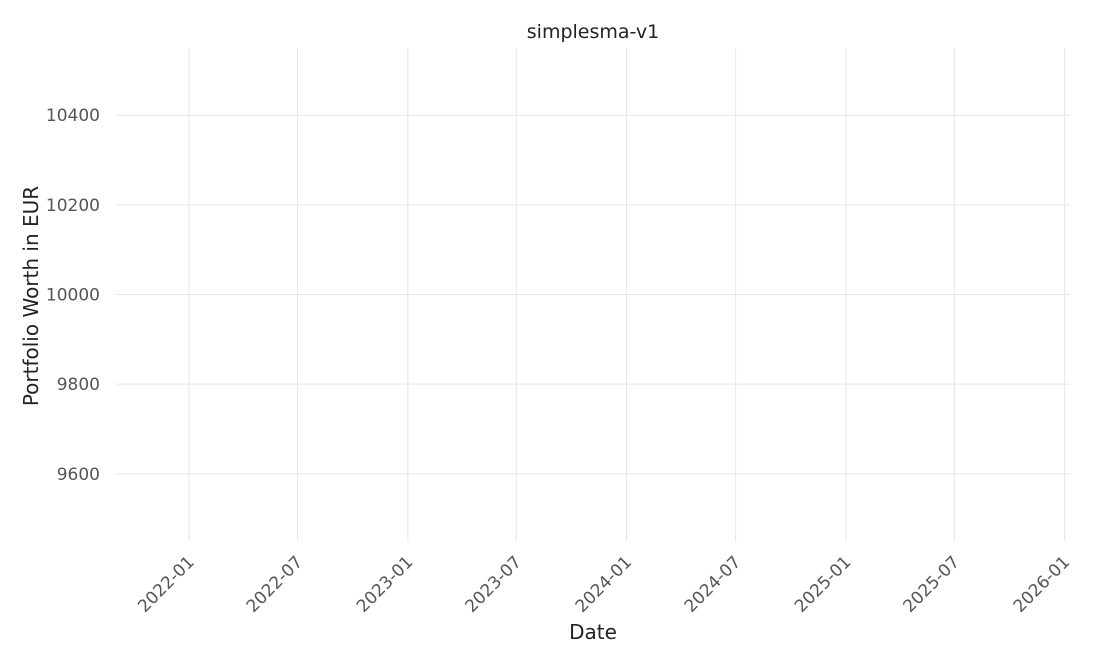 This screenshot has height=666, width=1110. What do you see at coordinates (78, 475) in the screenshot?
I see `y-tick-label: 9600` at bounding box center [78, 475].